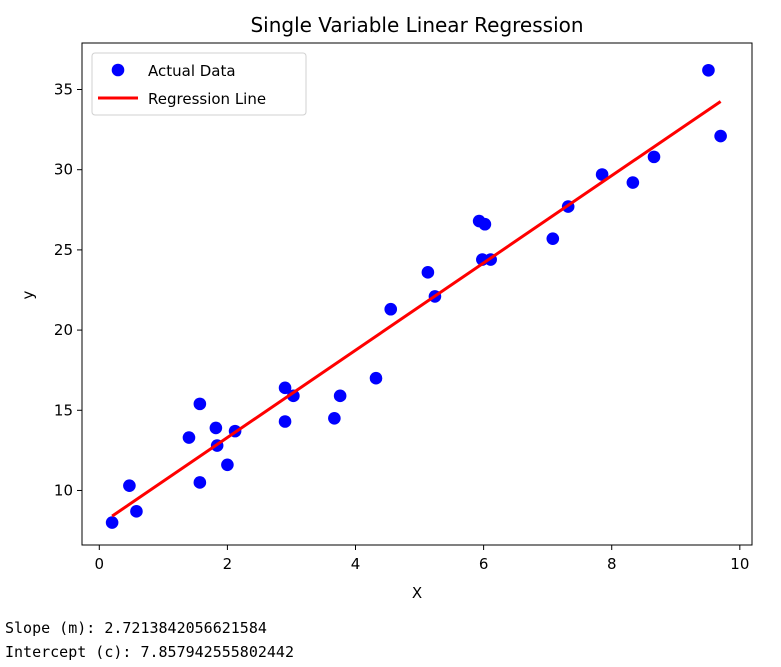 The image size is (781, 667). I want to click on legend-label-actual-data: Actual Data, so click(192, 71).